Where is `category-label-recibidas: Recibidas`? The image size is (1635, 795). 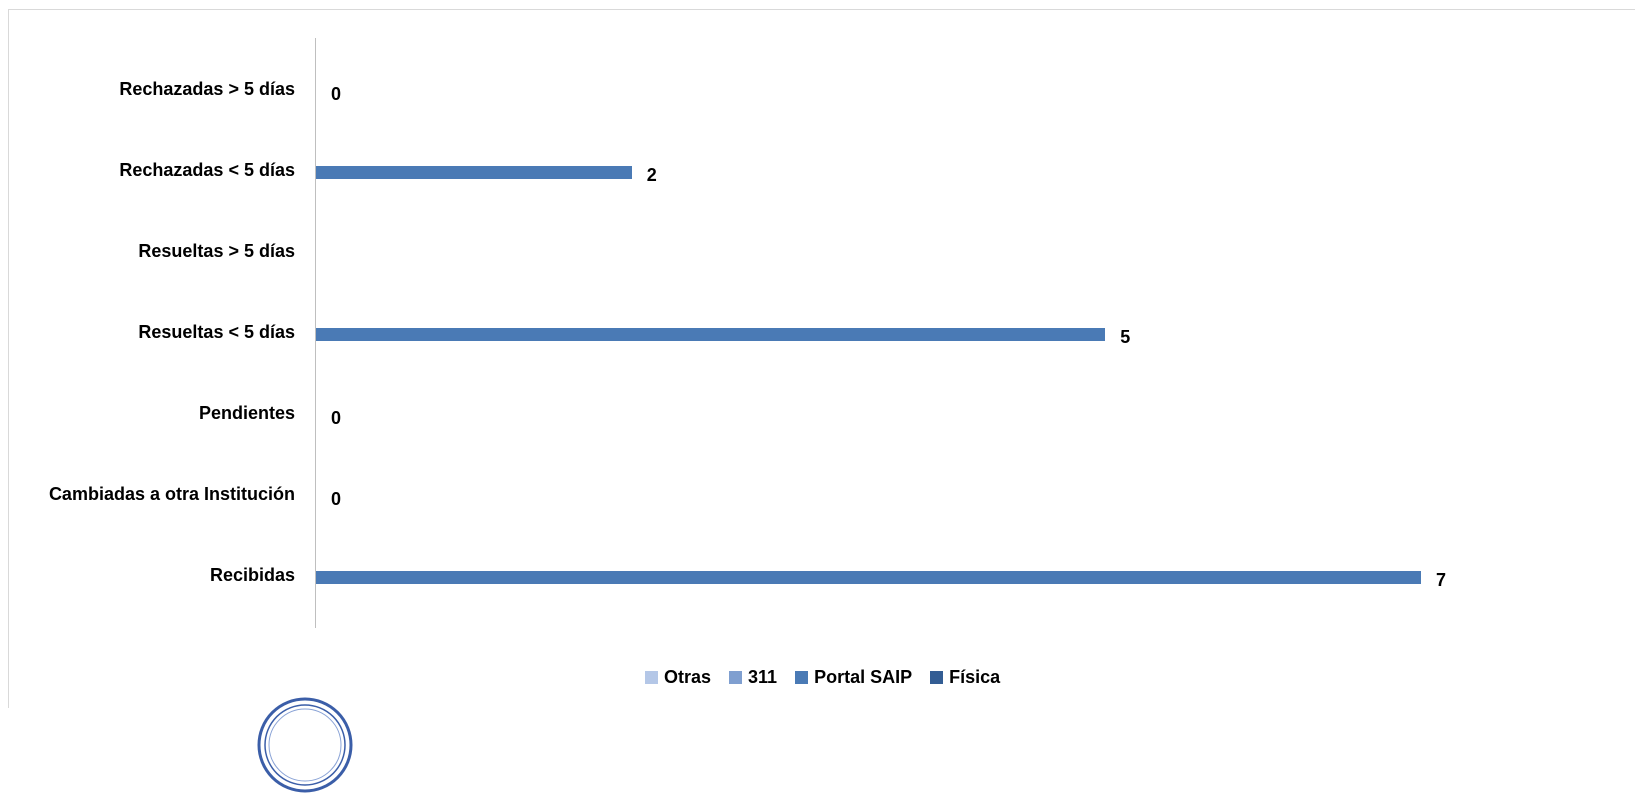 category-label-recibidas: Recibidas is located at coordinates (252, 575).